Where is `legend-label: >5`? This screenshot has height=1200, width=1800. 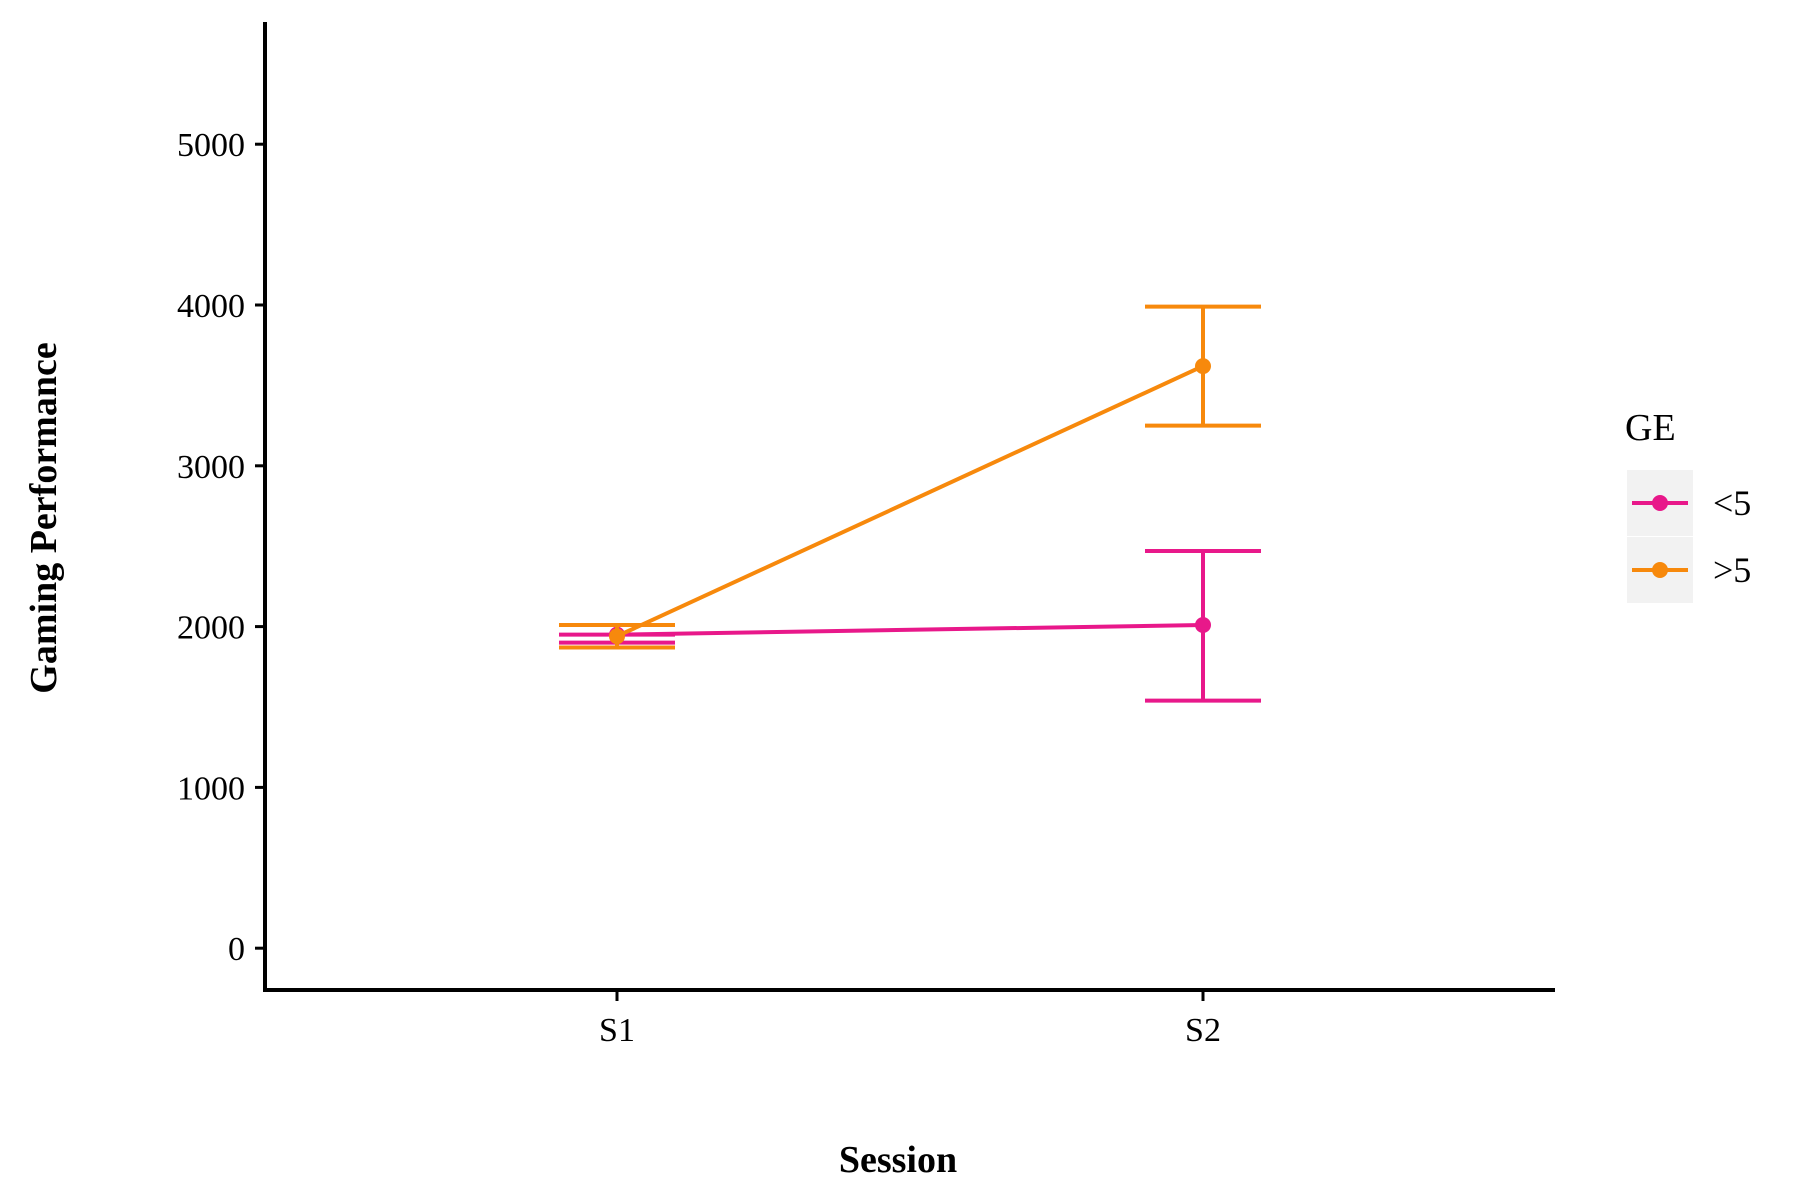 legend-label: >5 is located at coordinates (1732, 570).